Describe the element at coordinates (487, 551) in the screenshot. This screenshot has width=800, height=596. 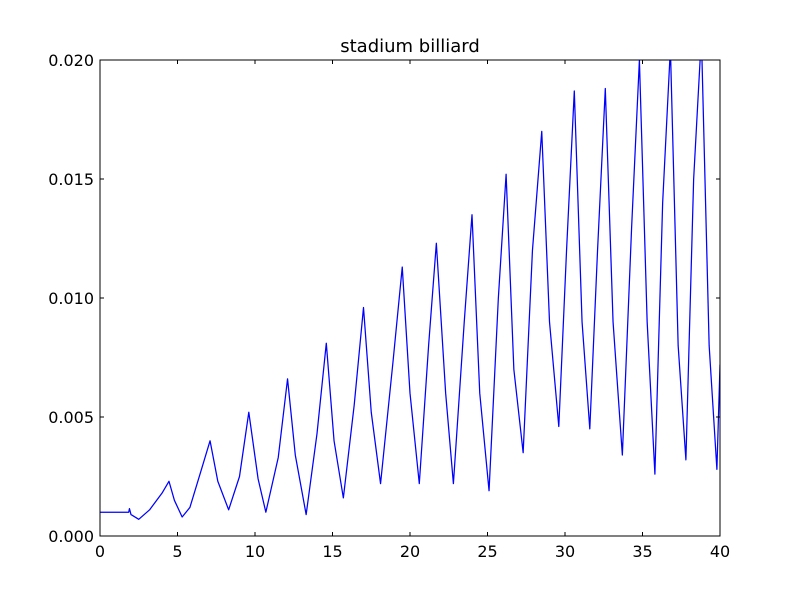
I see `x-tick-label: 25` at that location.